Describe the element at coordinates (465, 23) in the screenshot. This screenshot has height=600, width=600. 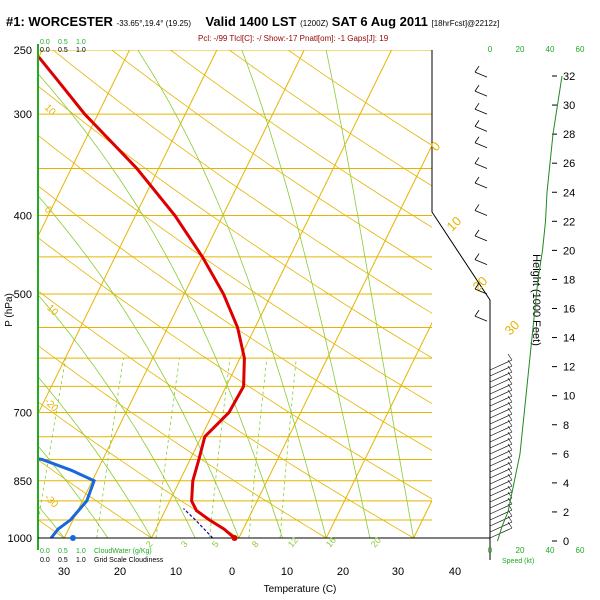
I see `title-fcst: [18hrFcst]@2212z]` at that location.